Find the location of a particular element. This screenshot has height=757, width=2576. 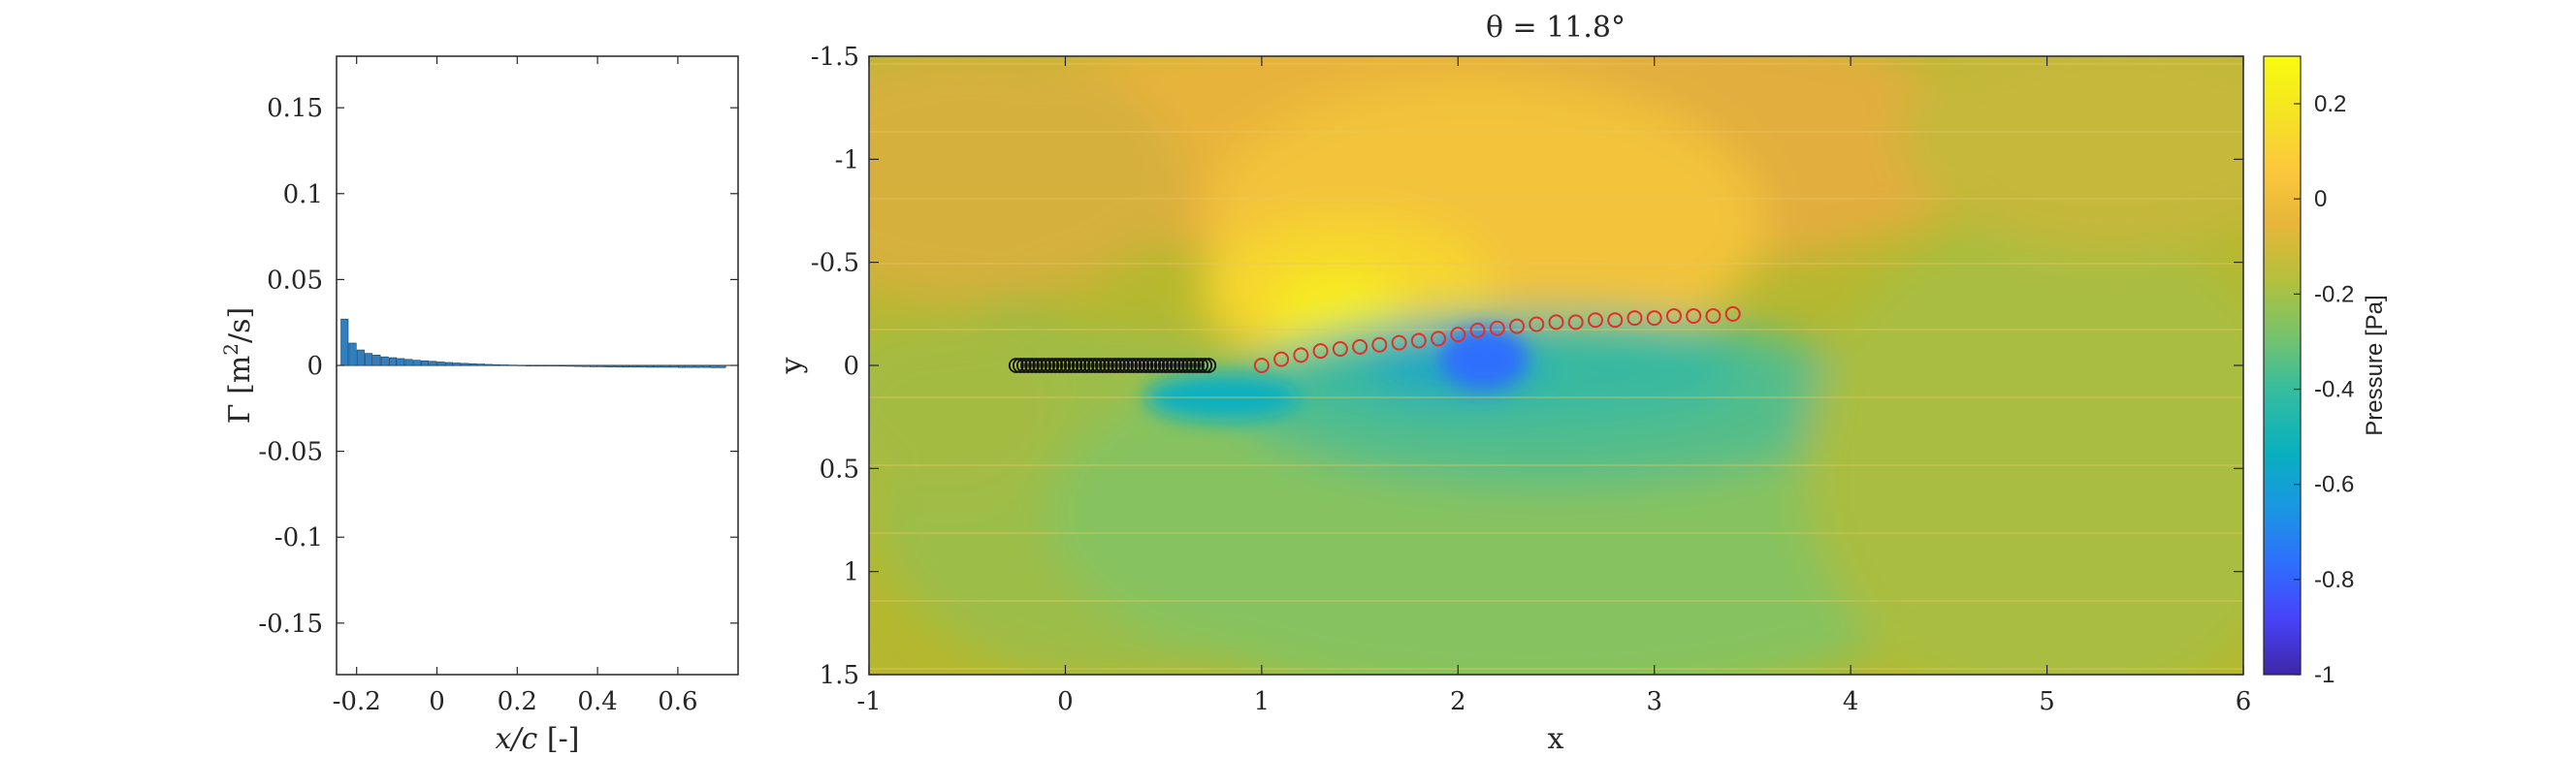

circulation-ytick-label: 0 is located at coordinates (314, 366).